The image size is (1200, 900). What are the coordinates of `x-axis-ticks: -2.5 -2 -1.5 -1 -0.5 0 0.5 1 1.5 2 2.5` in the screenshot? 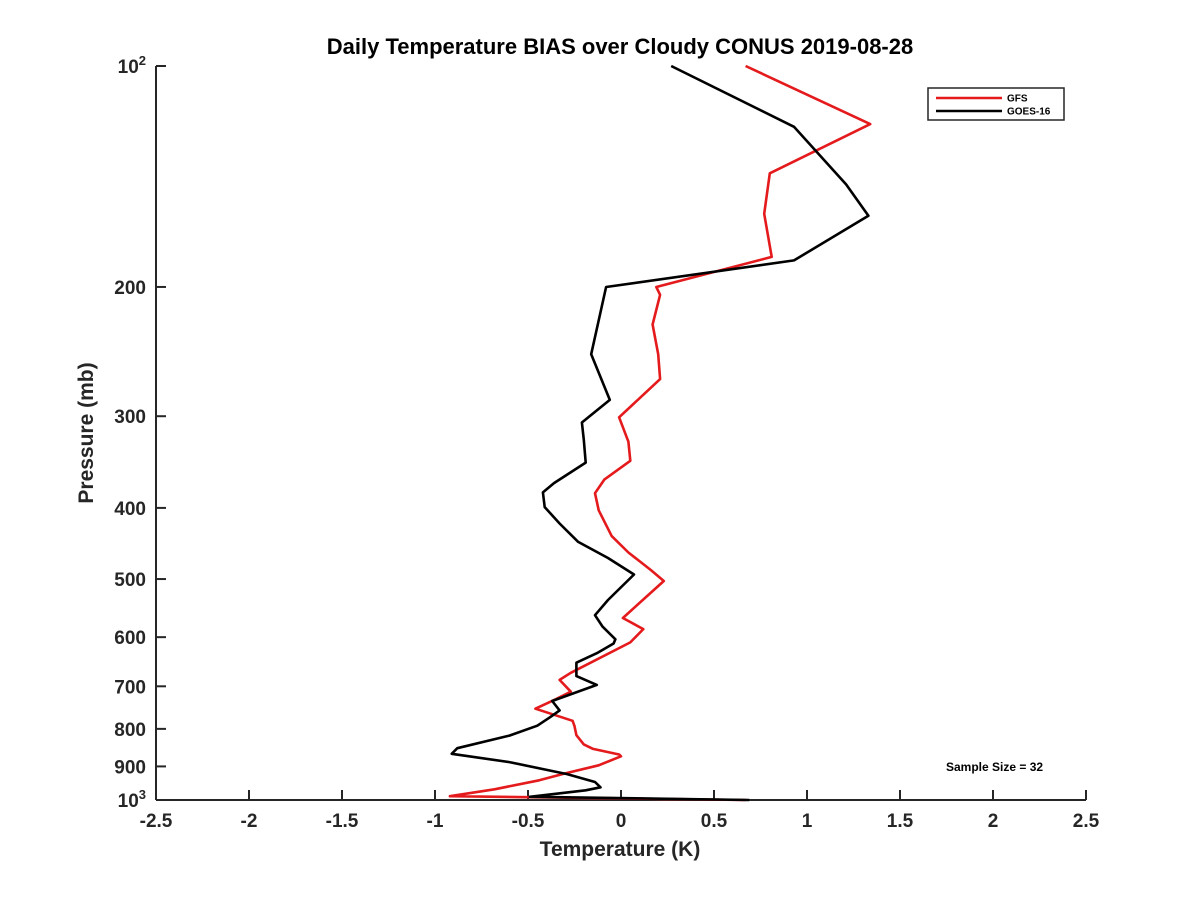 It's located at (620, 811).